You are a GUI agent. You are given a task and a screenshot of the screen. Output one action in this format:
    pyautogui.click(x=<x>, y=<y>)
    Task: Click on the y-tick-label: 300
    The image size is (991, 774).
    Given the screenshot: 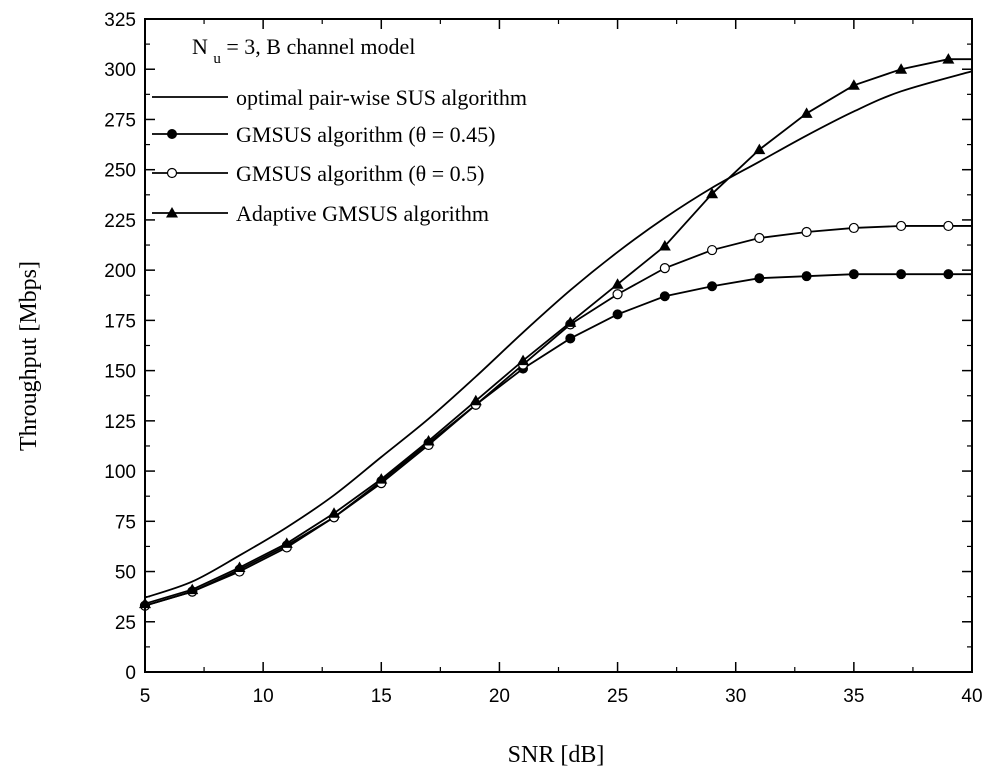 What is the action you would take?
    pyautogui.click(x=120, y=70)
    